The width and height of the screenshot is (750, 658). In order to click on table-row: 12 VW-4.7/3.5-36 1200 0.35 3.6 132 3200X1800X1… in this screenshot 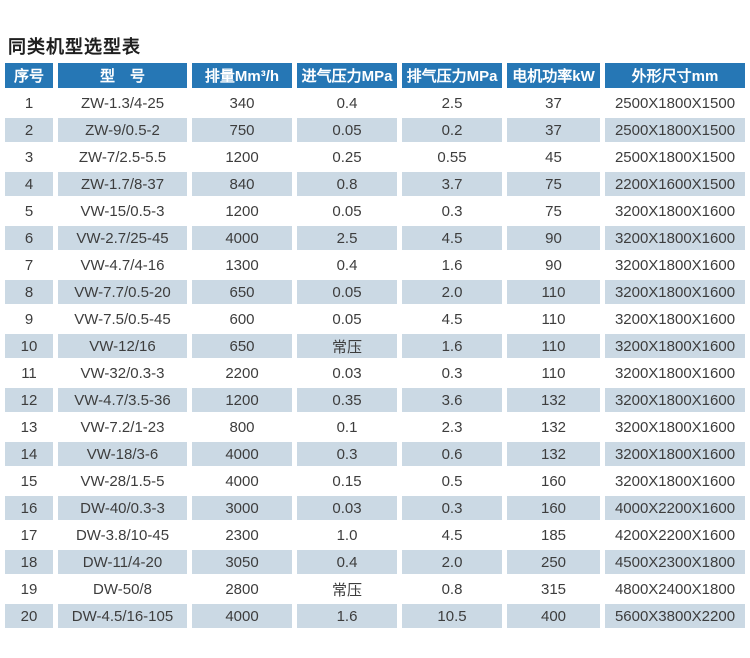, I will do `click(375, 400)`.